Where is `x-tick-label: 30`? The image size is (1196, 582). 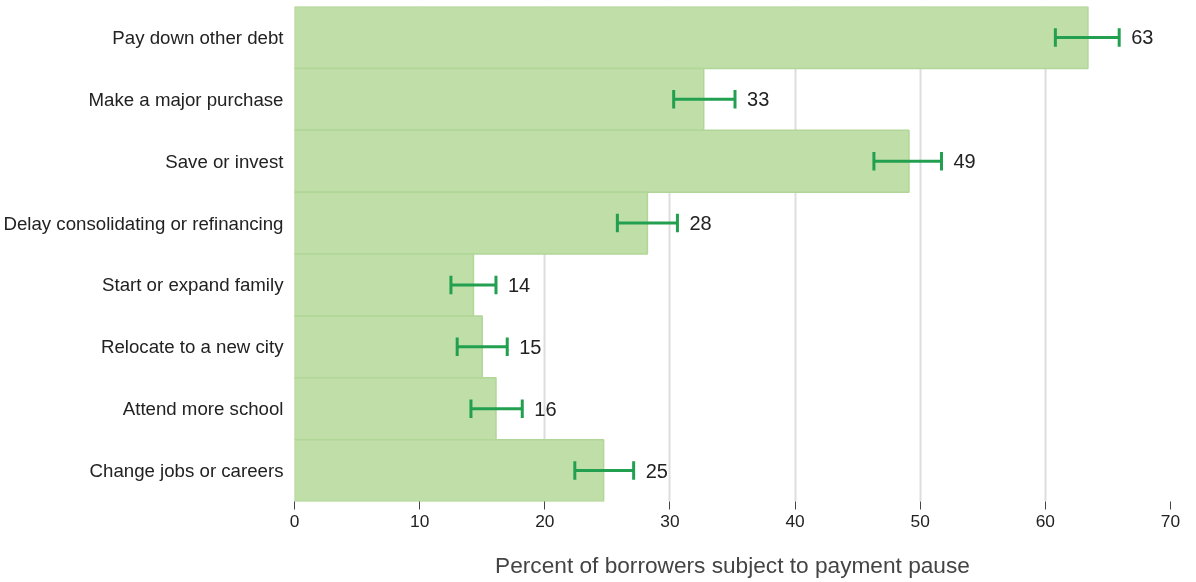
x-tick-label: 30 is located at coordinates (670, 520).